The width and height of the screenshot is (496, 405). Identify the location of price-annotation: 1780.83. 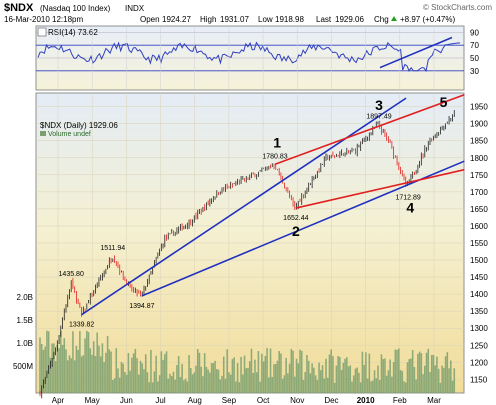
(274, 156).